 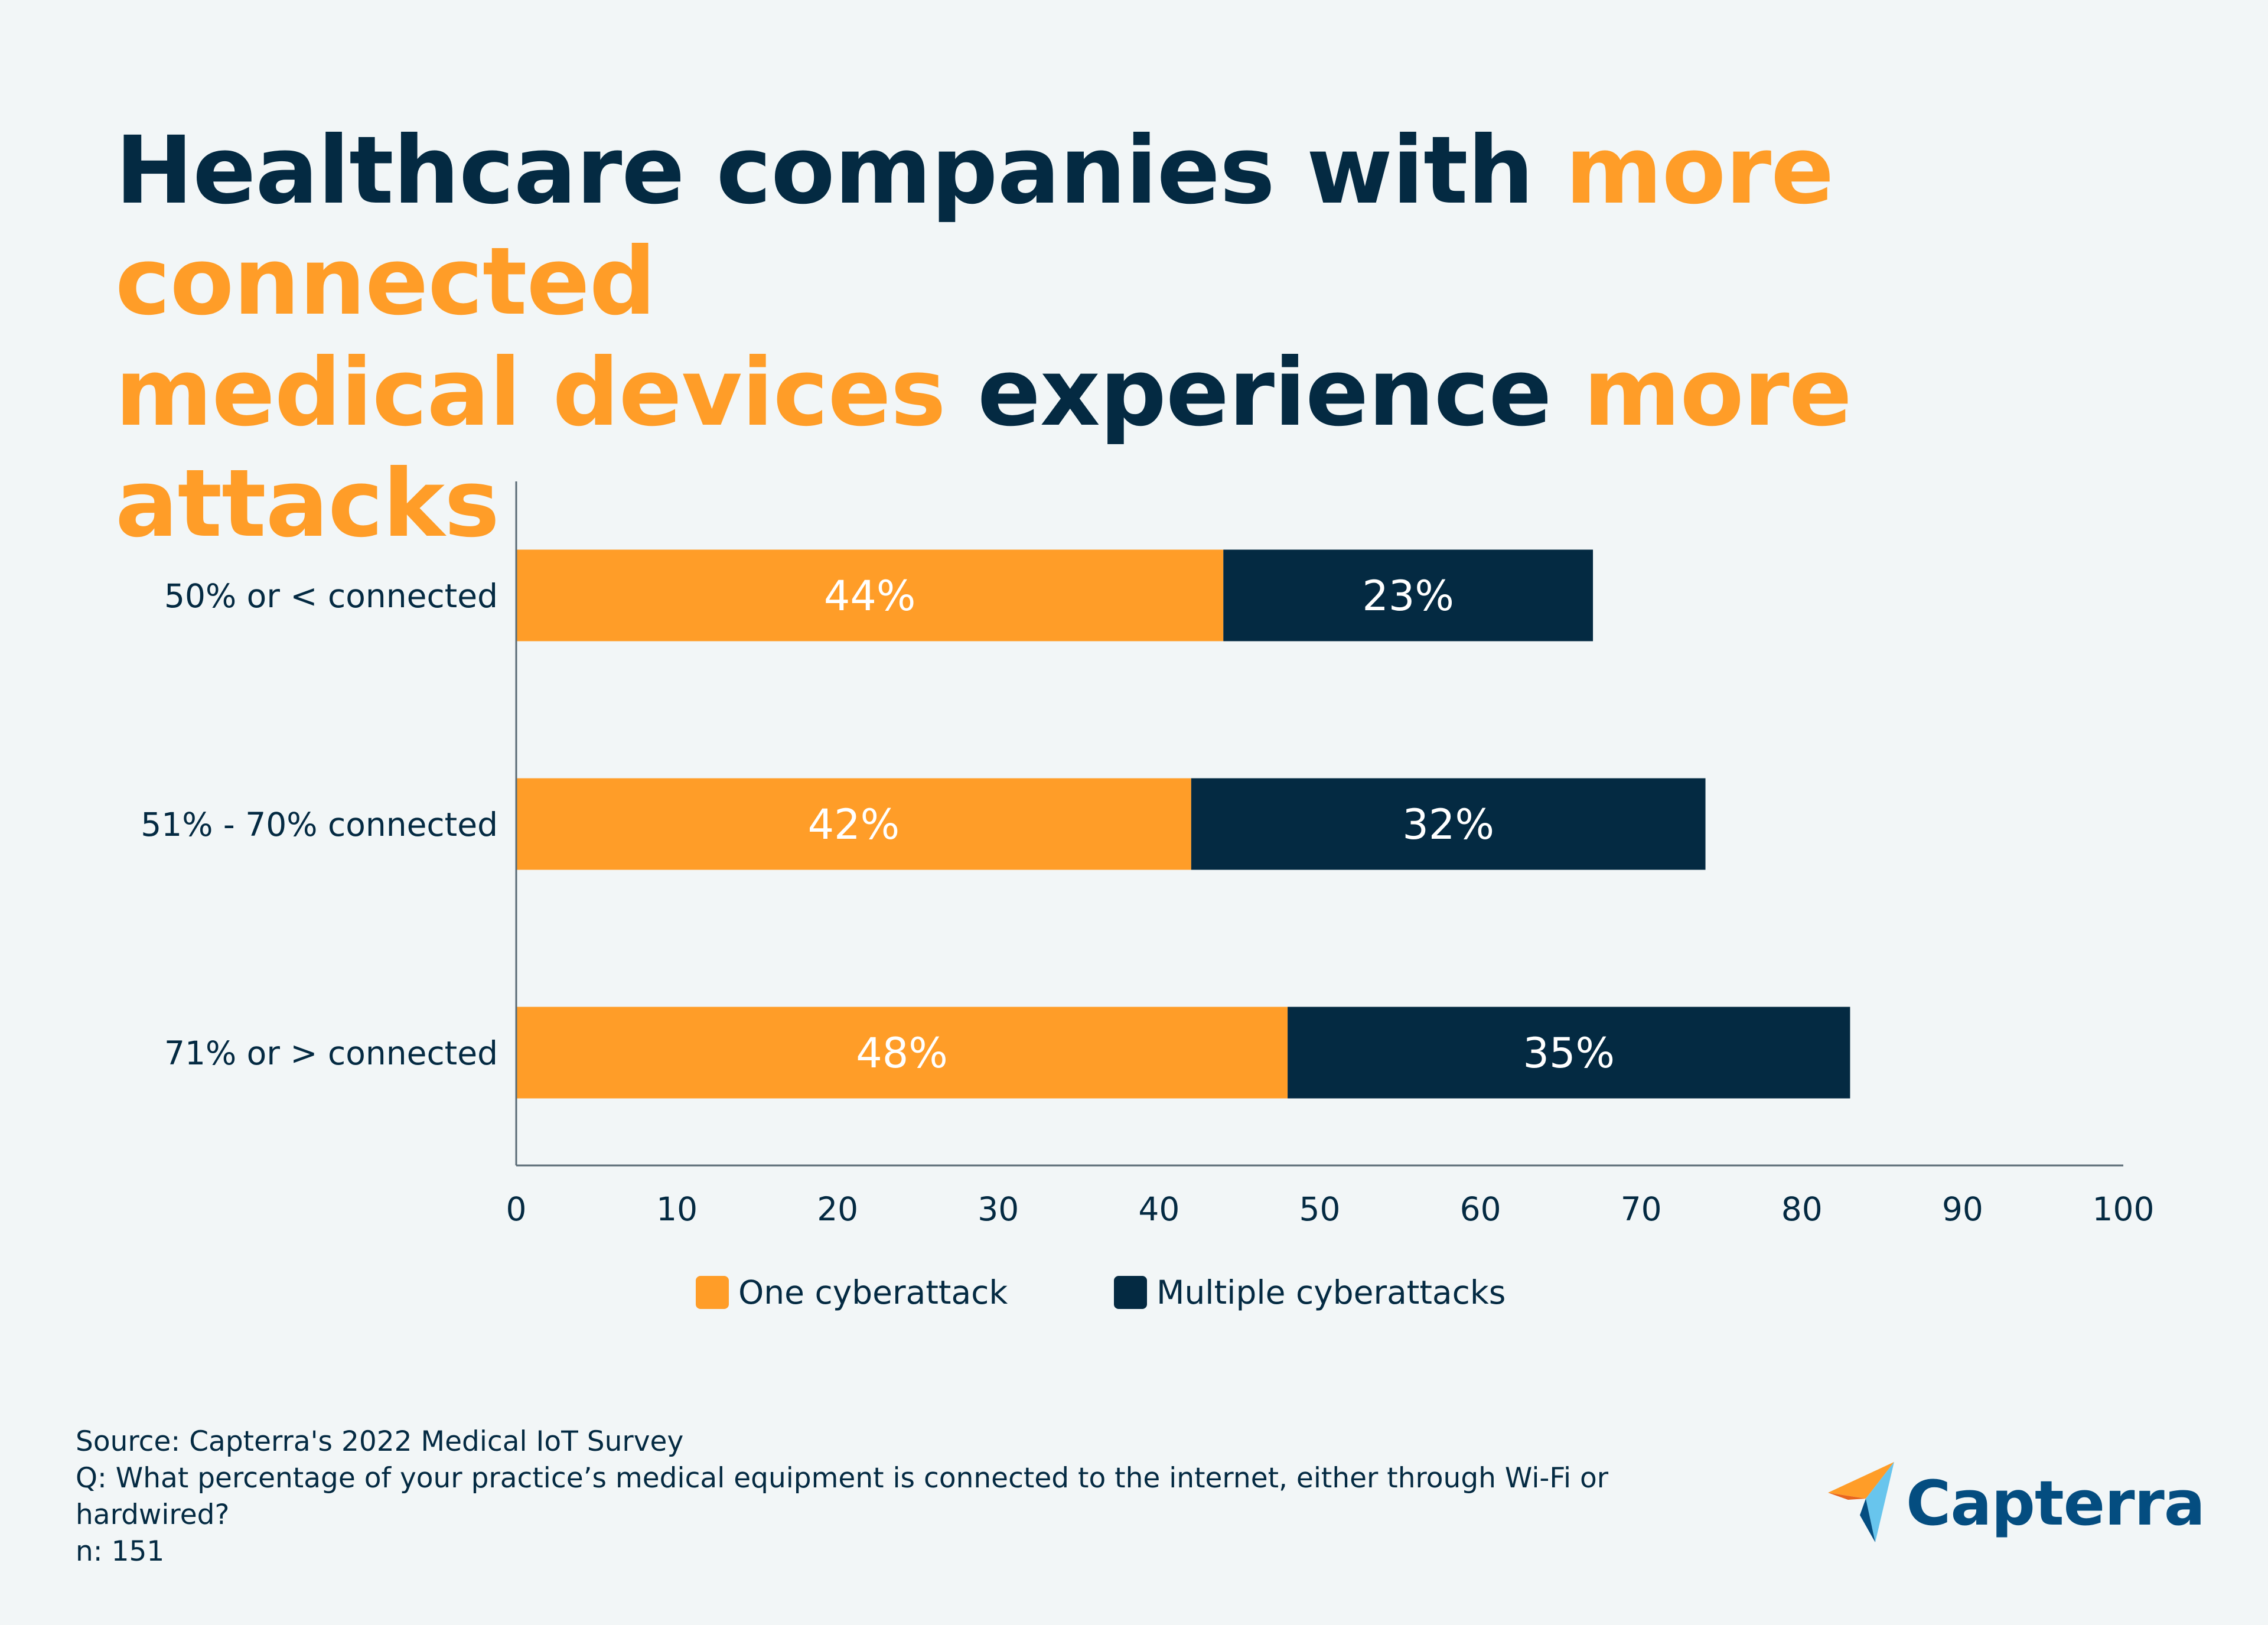 I want to click on x-tick-label-90: 90, so click(x=1962, y=1209).